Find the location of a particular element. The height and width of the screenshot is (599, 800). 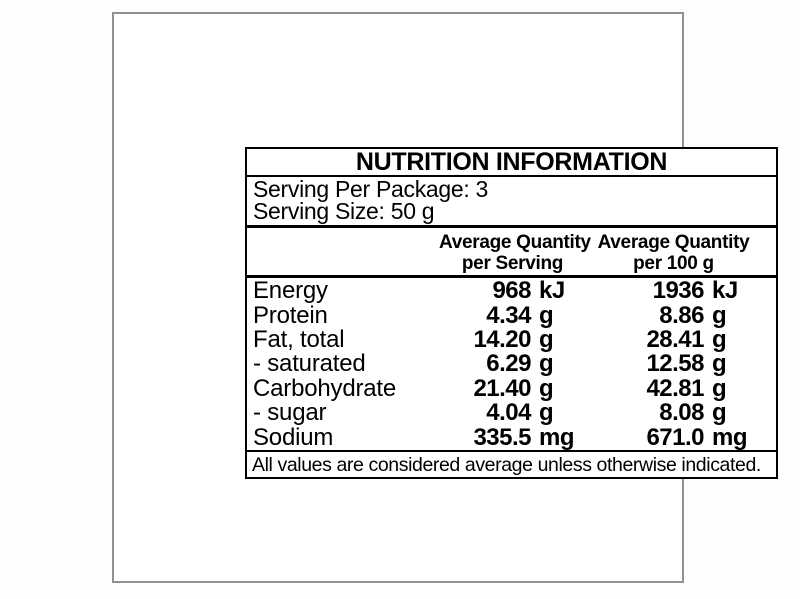

value-per-serving: 14.20 g is located at coordinates (513, 340).